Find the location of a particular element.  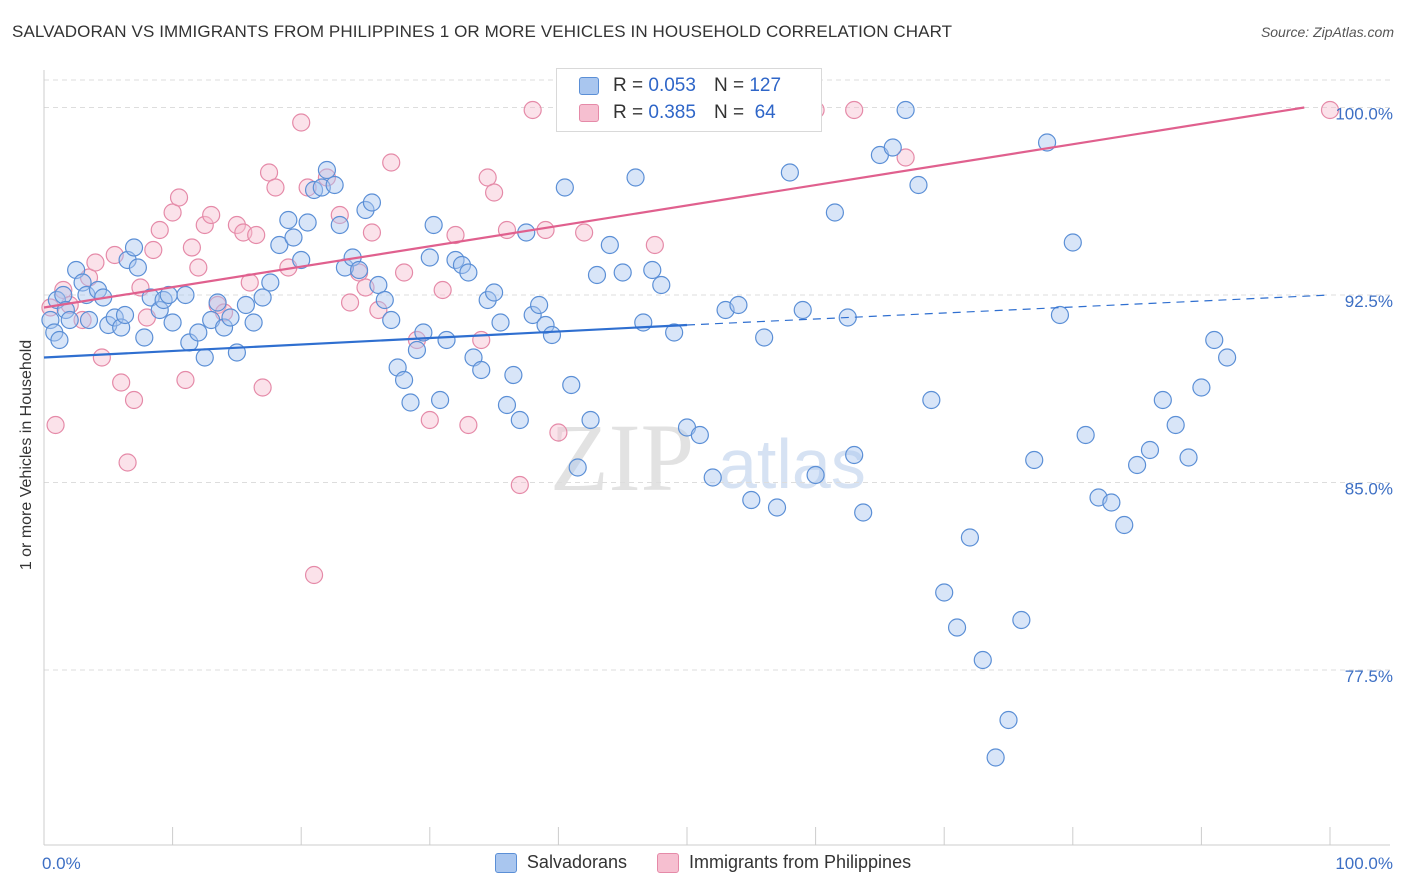

n-value: 127 is located at coordinates (765, 85).